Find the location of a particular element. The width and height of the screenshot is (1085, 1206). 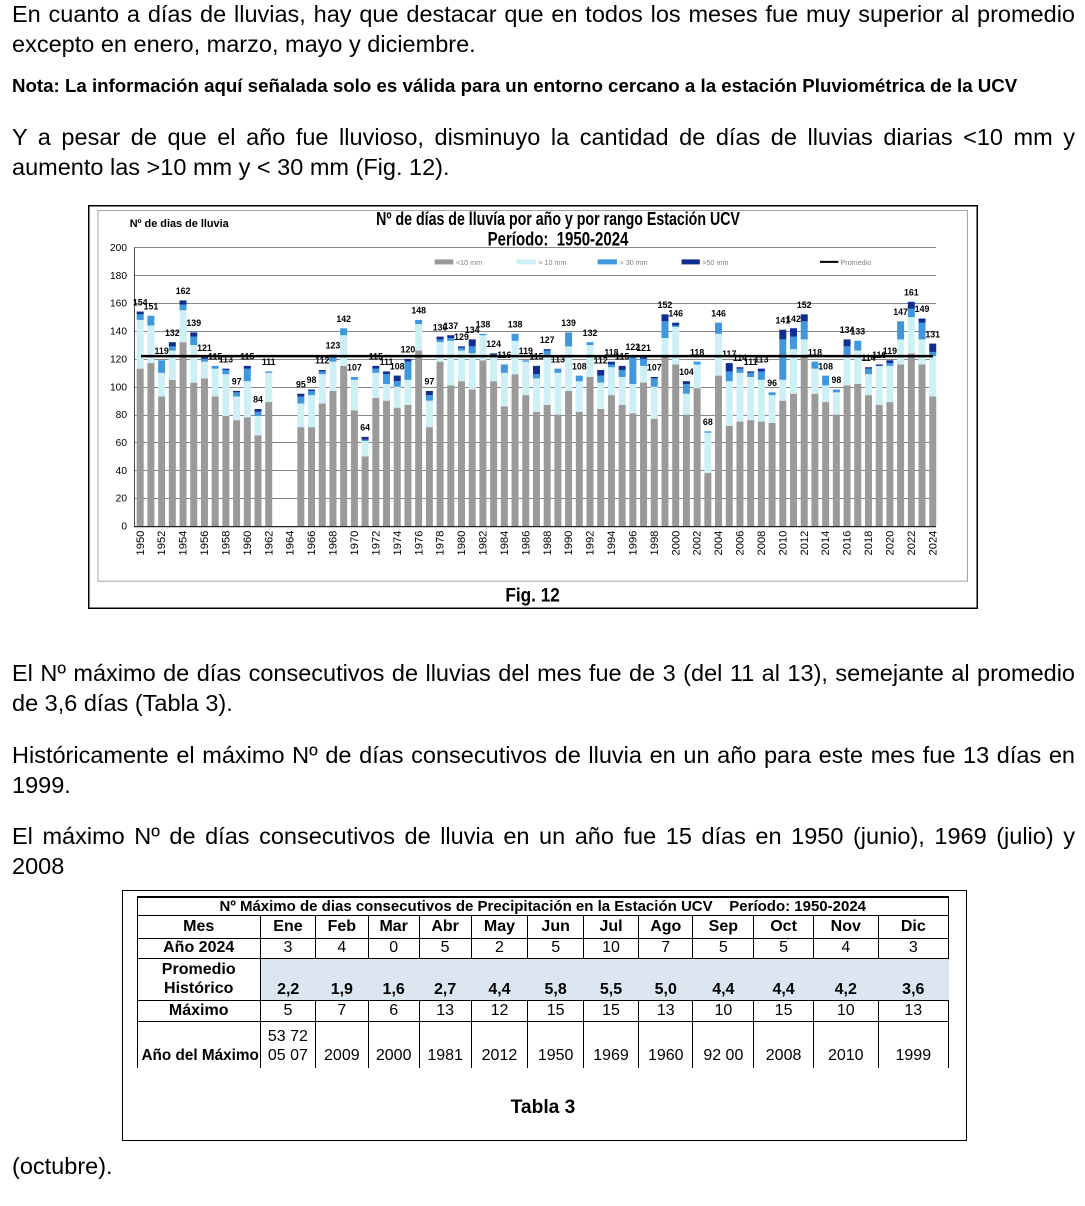

svg-text: 147 is located at coordinates (900, 312).